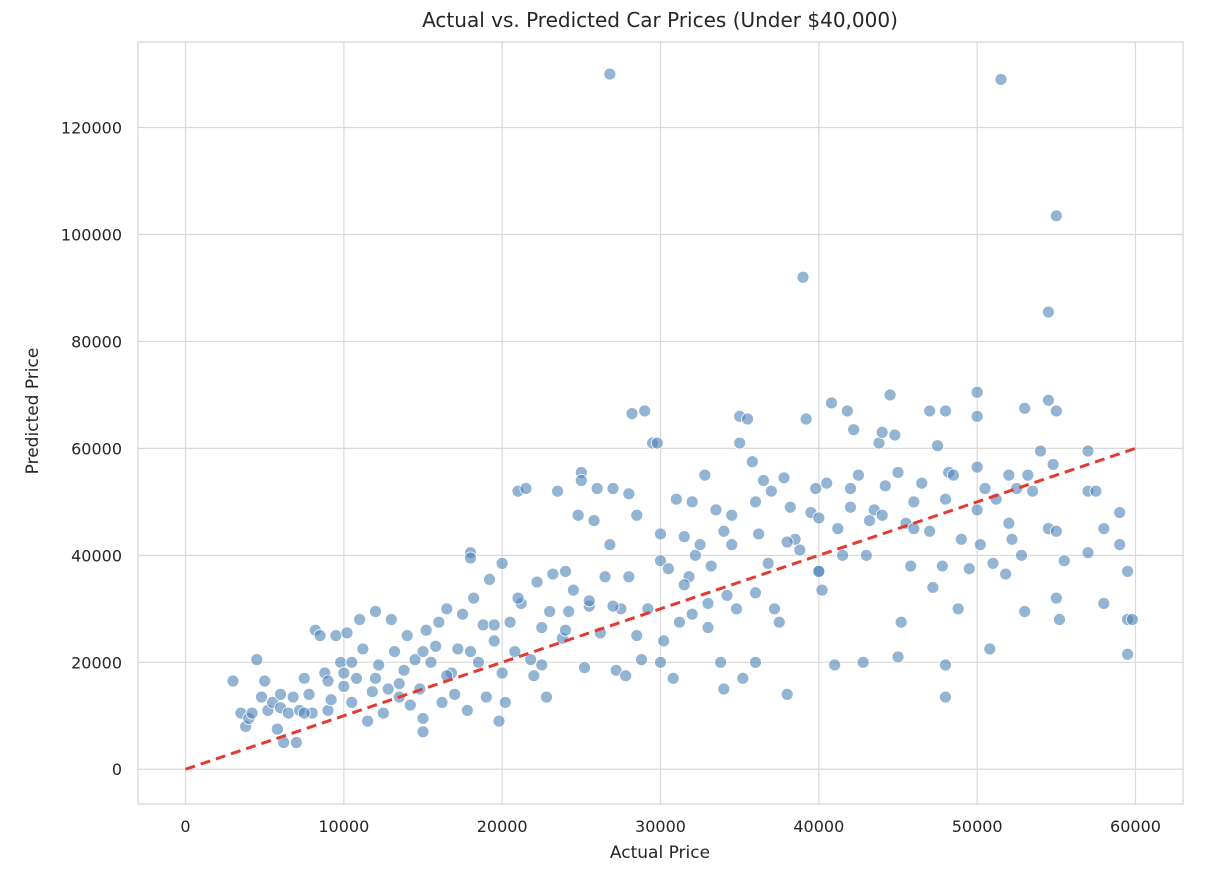 This screenshot has width=1230, height=878. Describe the element at coordinates (660, 826) in the screenshot. I see `x-tick-label: 30000` at that location.